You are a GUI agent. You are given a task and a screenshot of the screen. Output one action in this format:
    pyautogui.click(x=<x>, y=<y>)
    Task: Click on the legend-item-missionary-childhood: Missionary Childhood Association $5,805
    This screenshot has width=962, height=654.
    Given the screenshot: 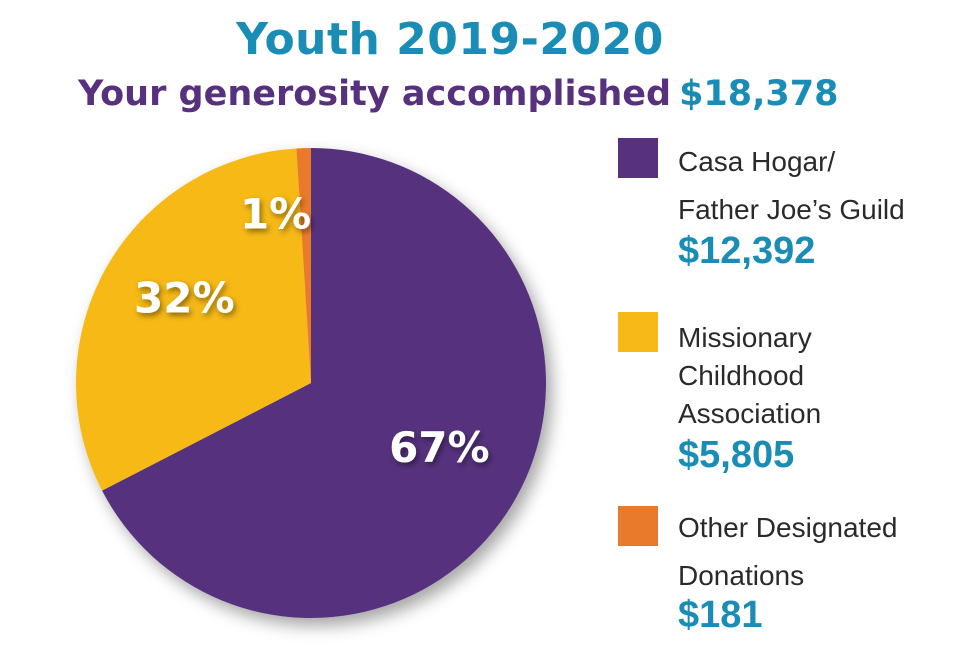 What is the action you would take?
    pyautogui.click(x=783, y=397)
    